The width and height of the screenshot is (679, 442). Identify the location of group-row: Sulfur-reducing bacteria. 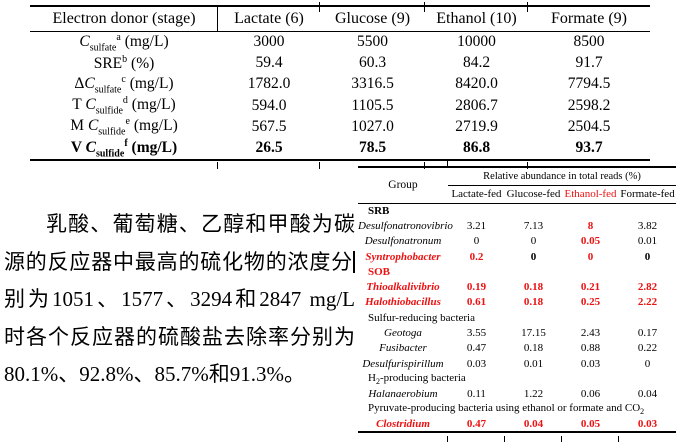
(517, 317).